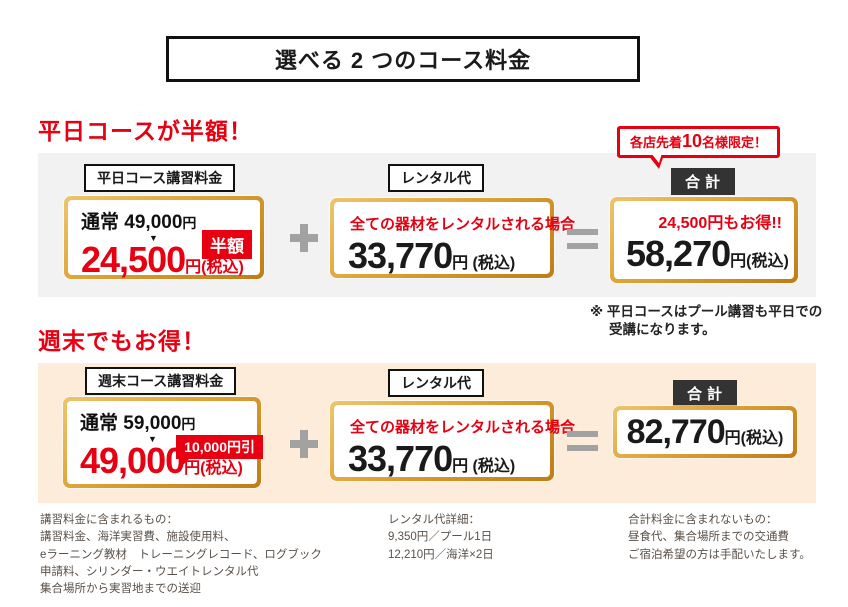  What do you see at coordinates (735, 142) in the screenshot?
I see `bubble-suffix: 名様限定！` at bounding box center [735, 142].